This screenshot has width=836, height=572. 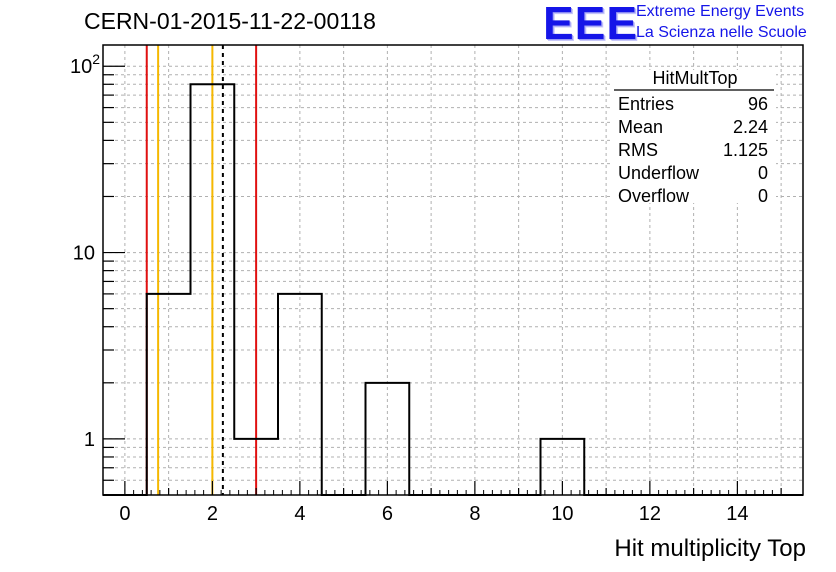 What do you see at coordinates (720, 11) in the screenshot?
I see `logo-line-1: Extreme Energy Events` at bounding box center [720, 11].